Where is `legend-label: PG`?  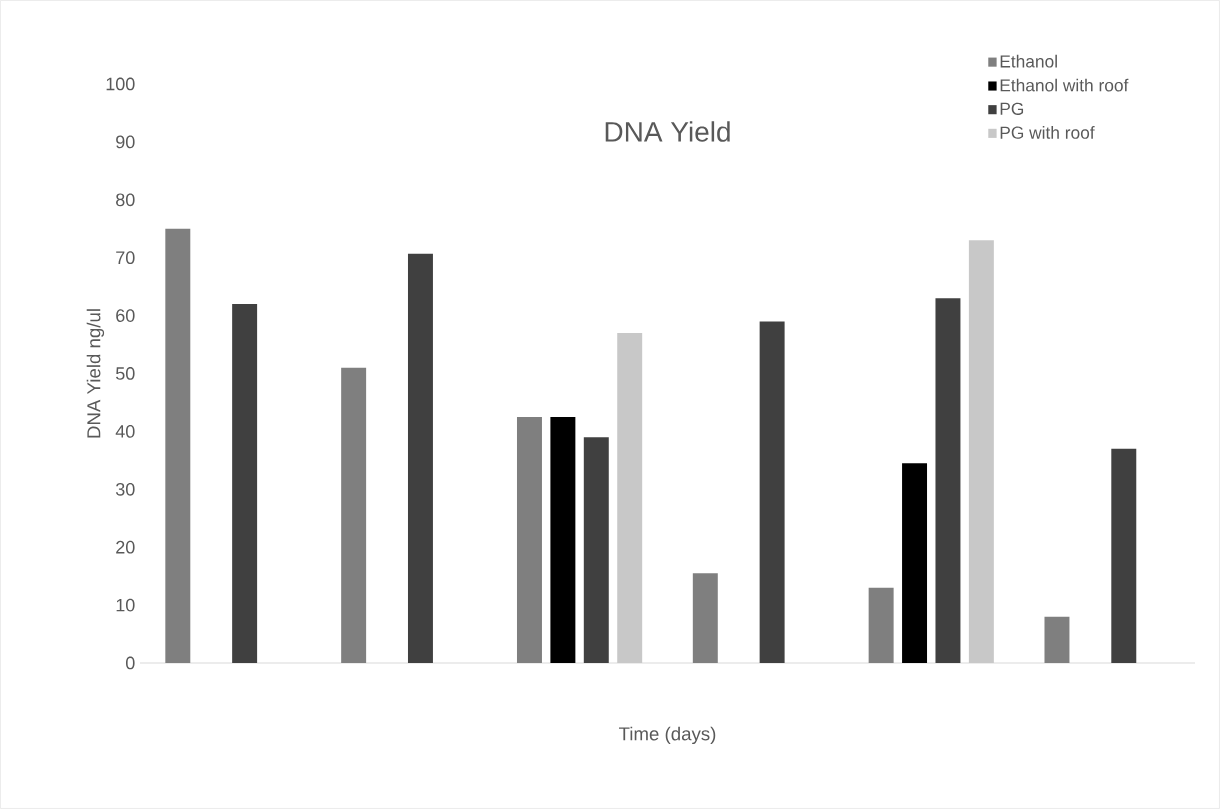 legend-label: PG is located at coordinates (1012, 108).